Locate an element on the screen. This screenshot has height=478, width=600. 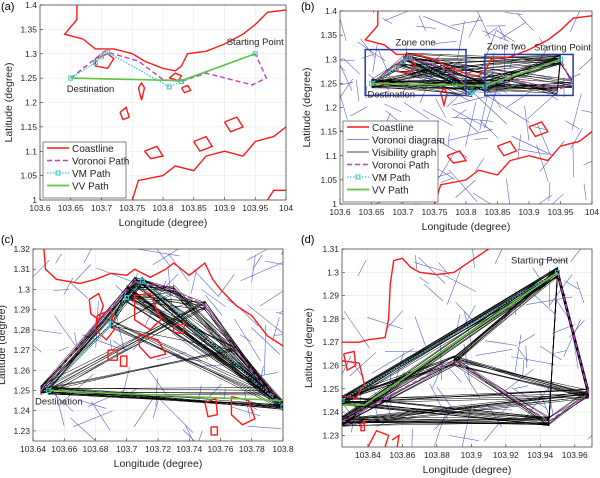
y-tick-label: 1.3 is located at coordinates (331, 59).